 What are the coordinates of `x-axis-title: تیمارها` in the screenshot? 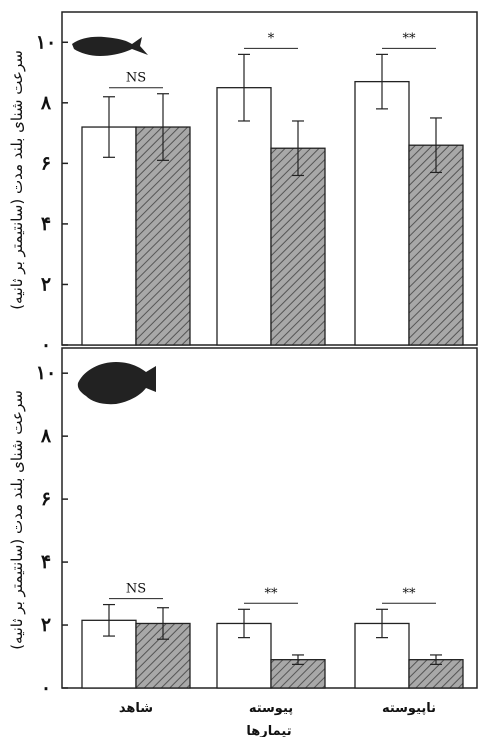 It's located at (268, 730).